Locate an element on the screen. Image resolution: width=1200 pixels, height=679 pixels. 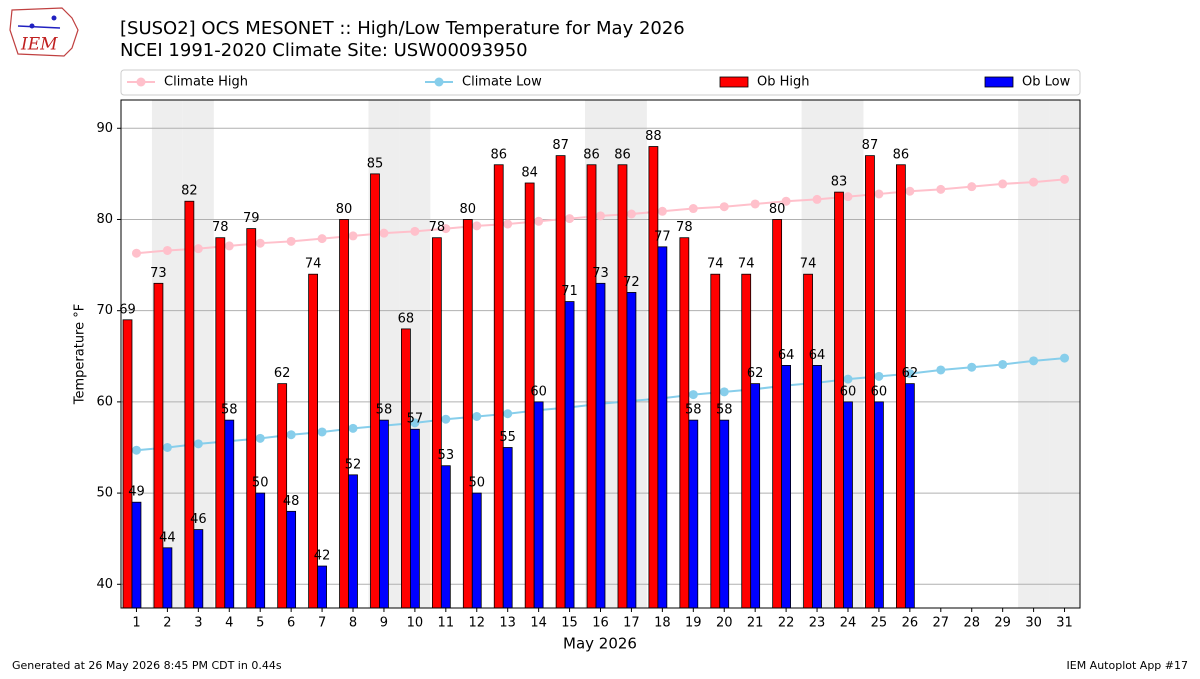
x-tick-label: 24 is located at coordinates (848, 623).